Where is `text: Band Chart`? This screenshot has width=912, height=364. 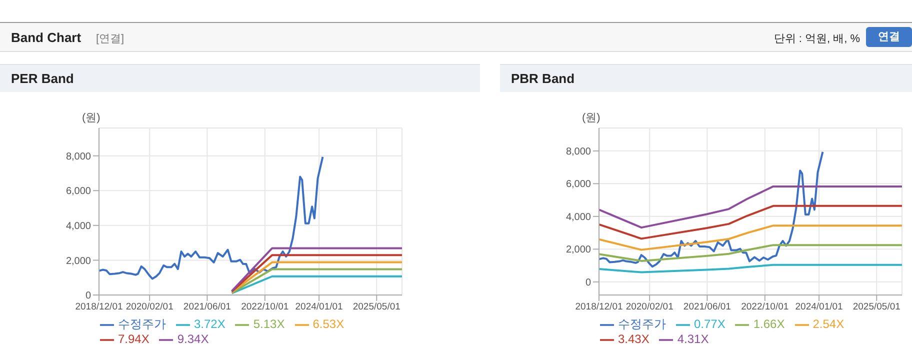 text: Band Chart is located at coordinates (46, 37).